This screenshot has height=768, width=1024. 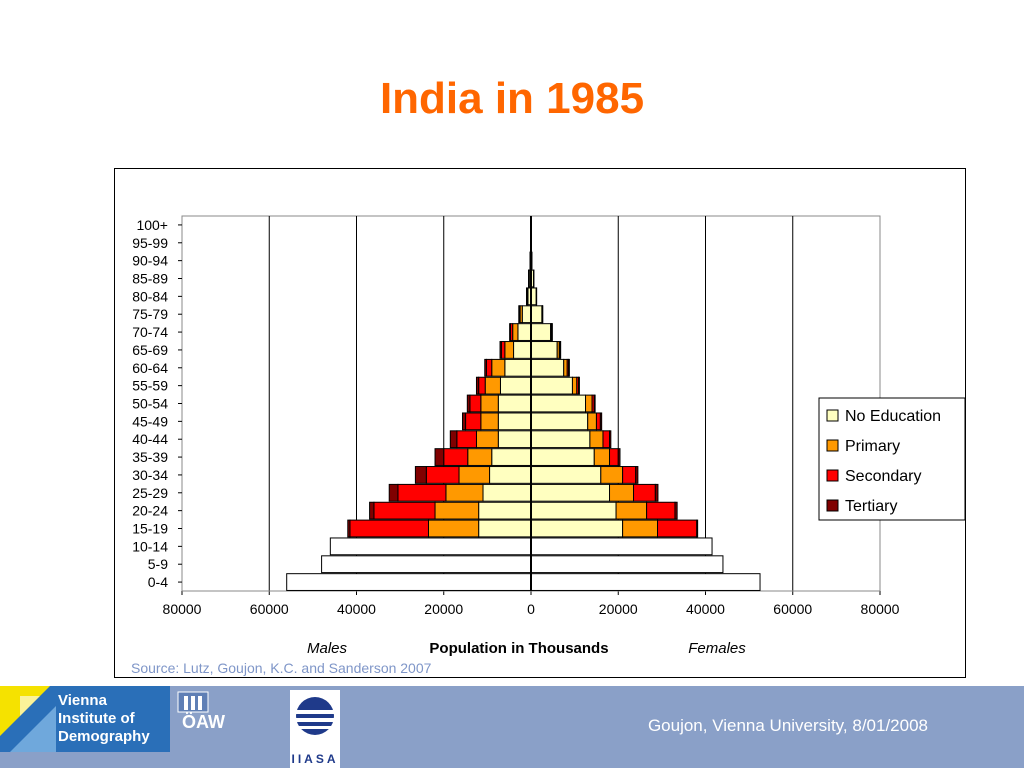 I want to click on y-tick-label: 75-79, so click(x=150, y=314).